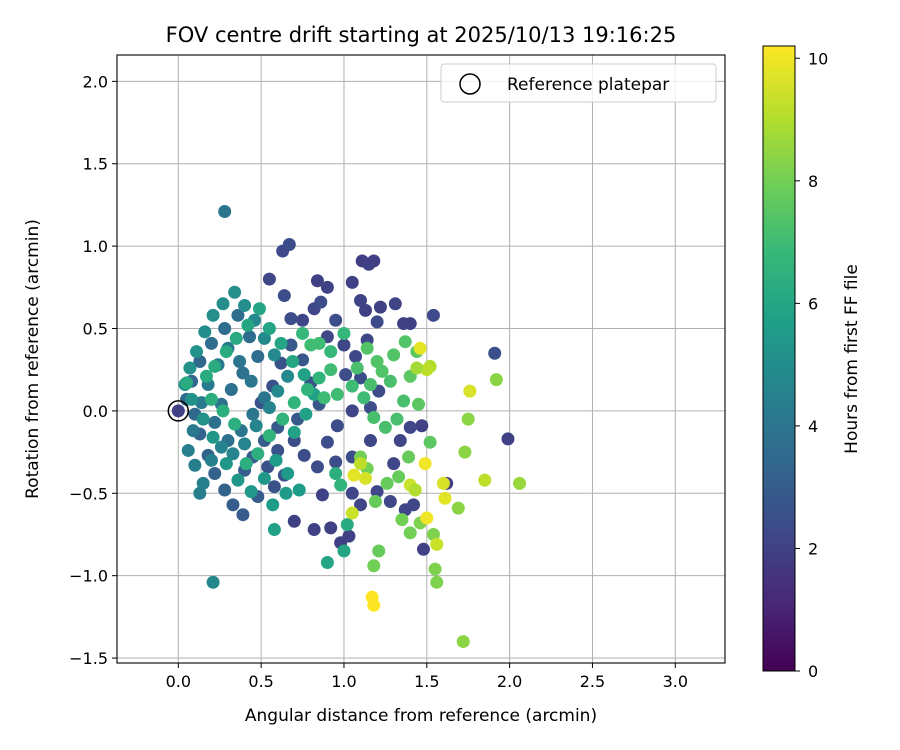 Image resolution: width=900 pixels, height=750 pixels. Describe the element at coordinates (818, 58) in the screenshot. I see `colorbar-tick-label: 10` at that location.